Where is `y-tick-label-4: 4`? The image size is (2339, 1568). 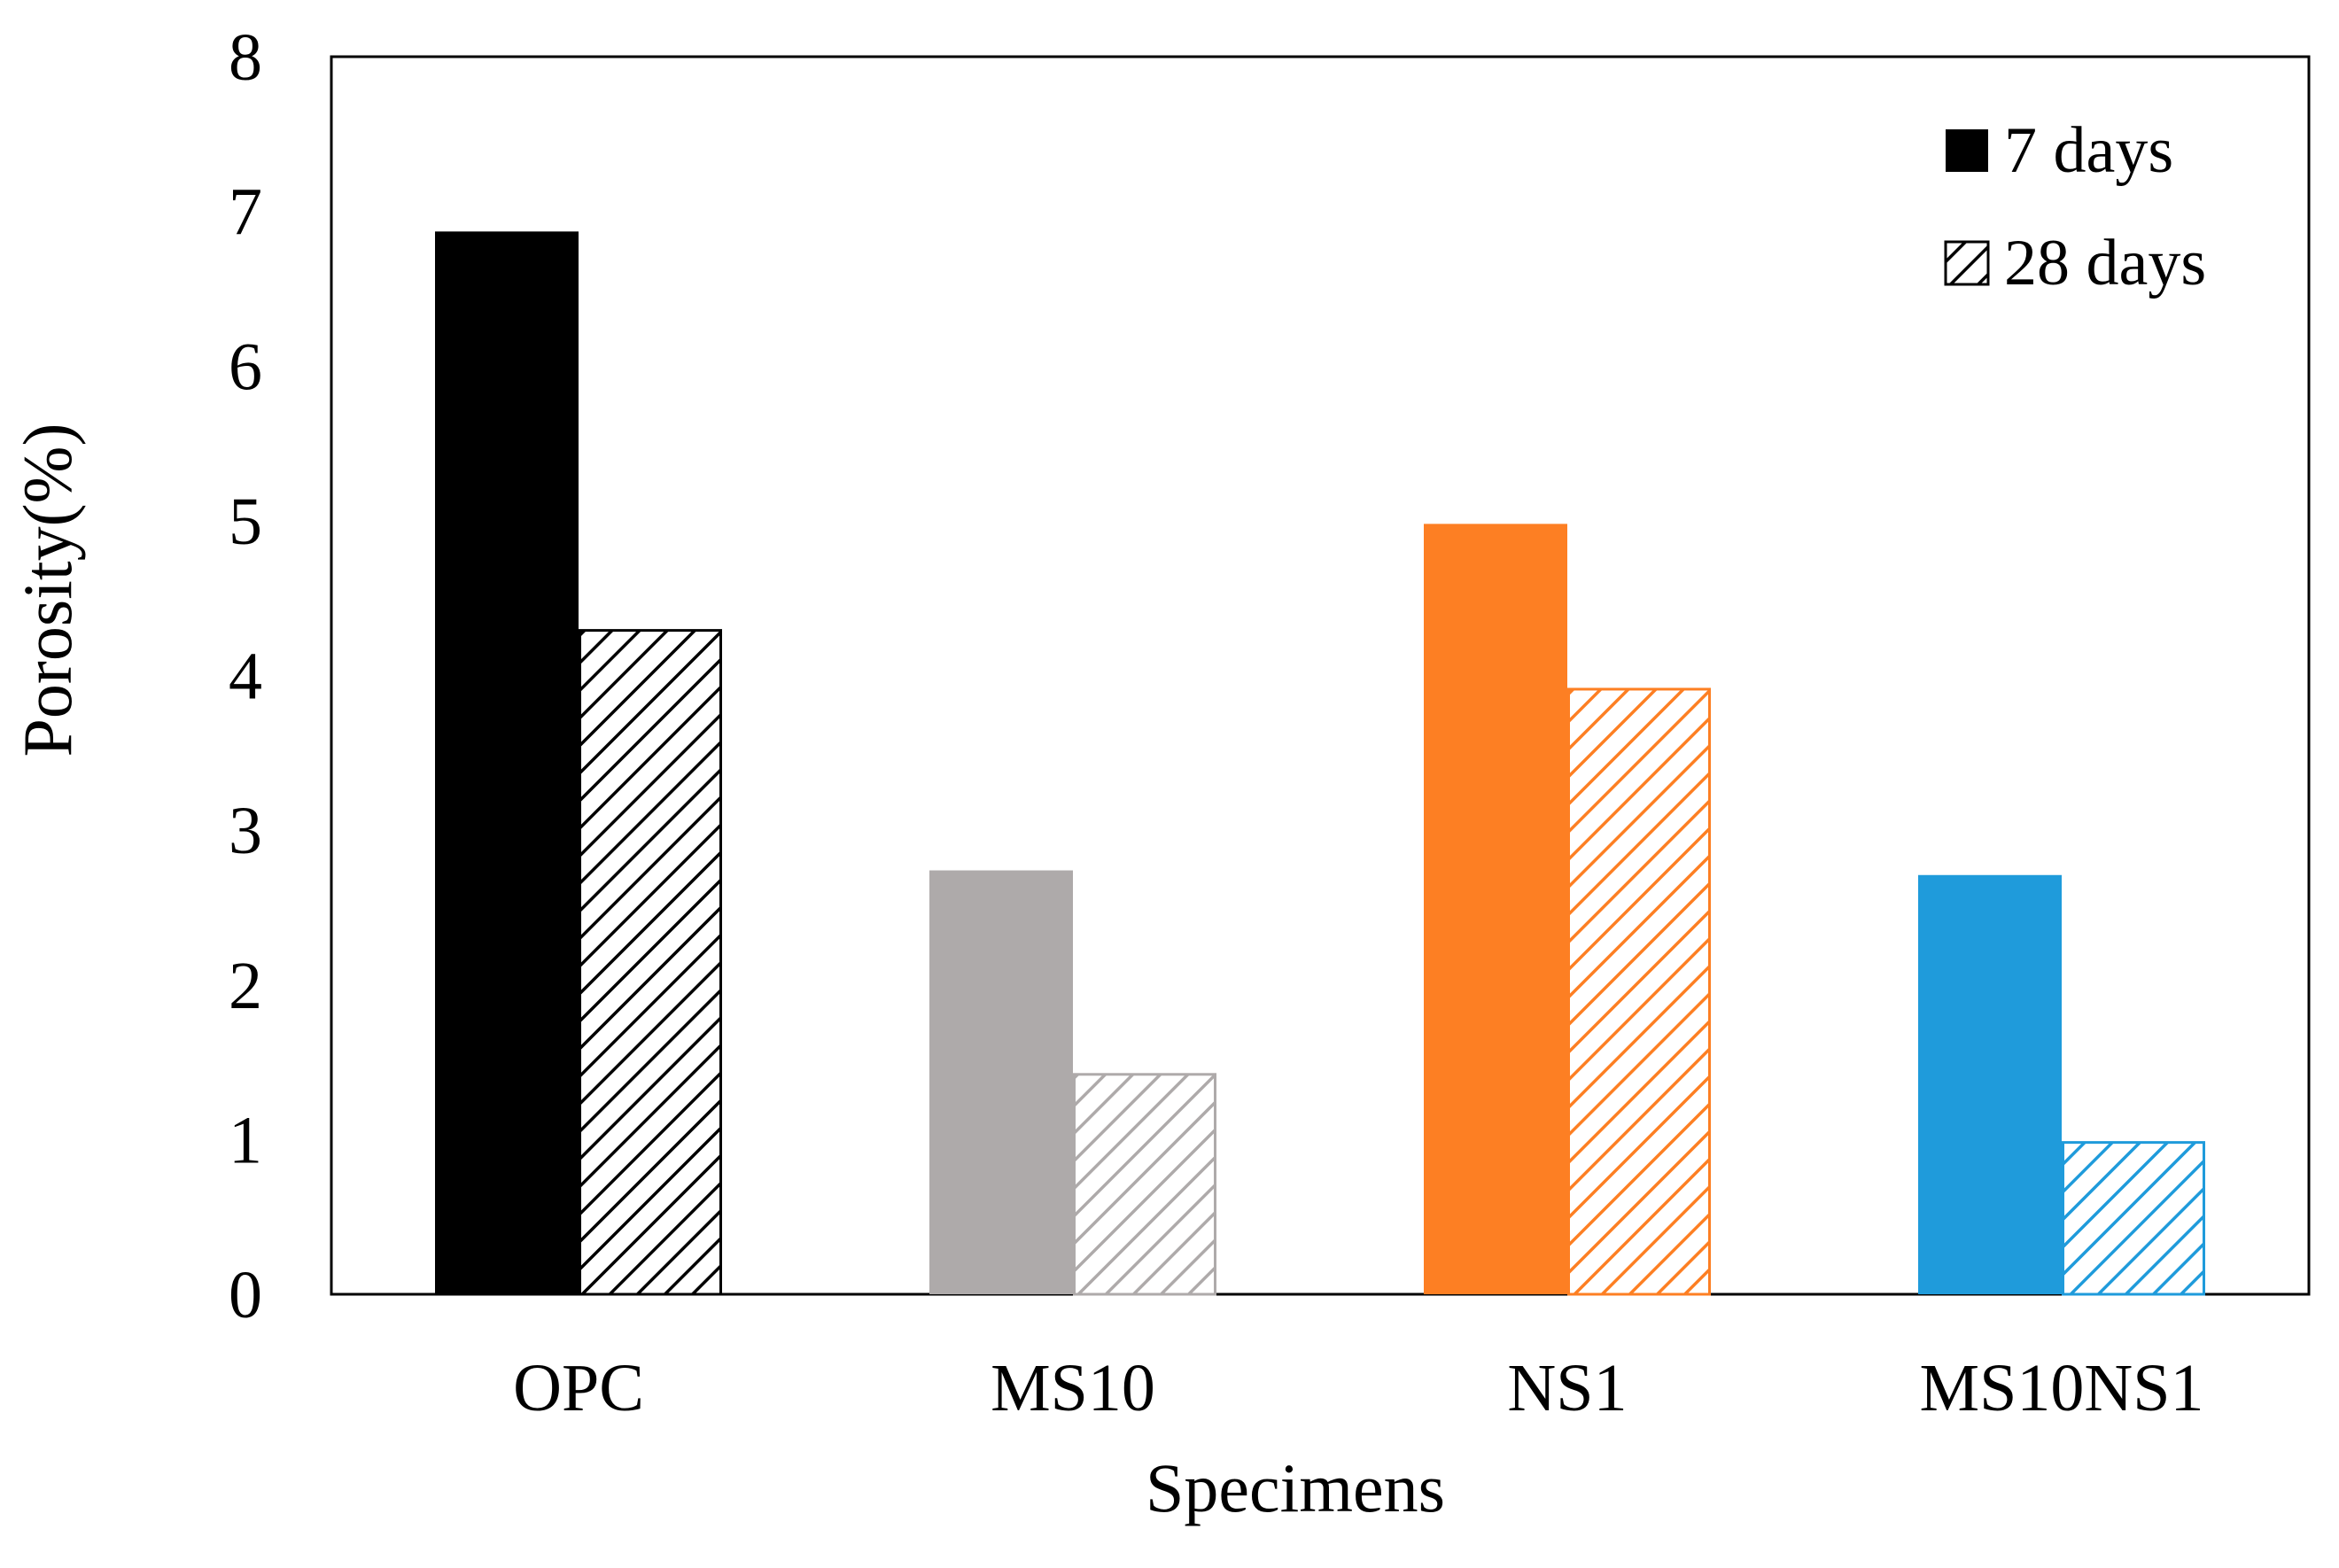
y-tick-label-4: 4 is located at coordinates (245, 677).